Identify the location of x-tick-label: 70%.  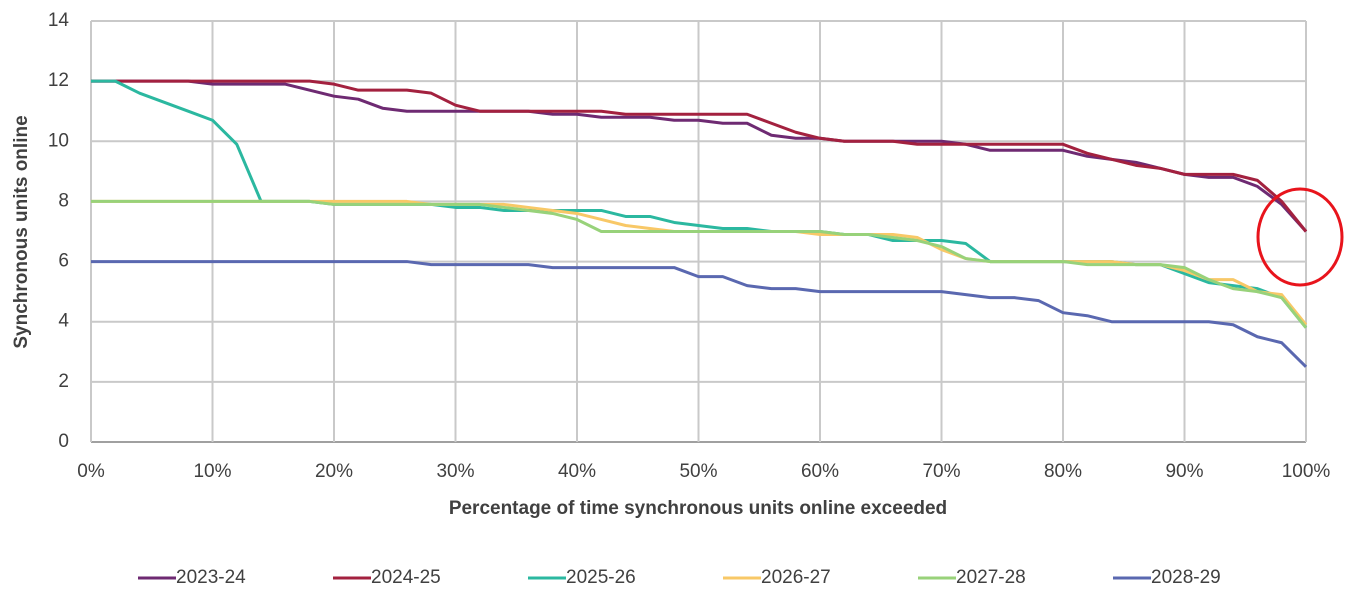
(941, 471).